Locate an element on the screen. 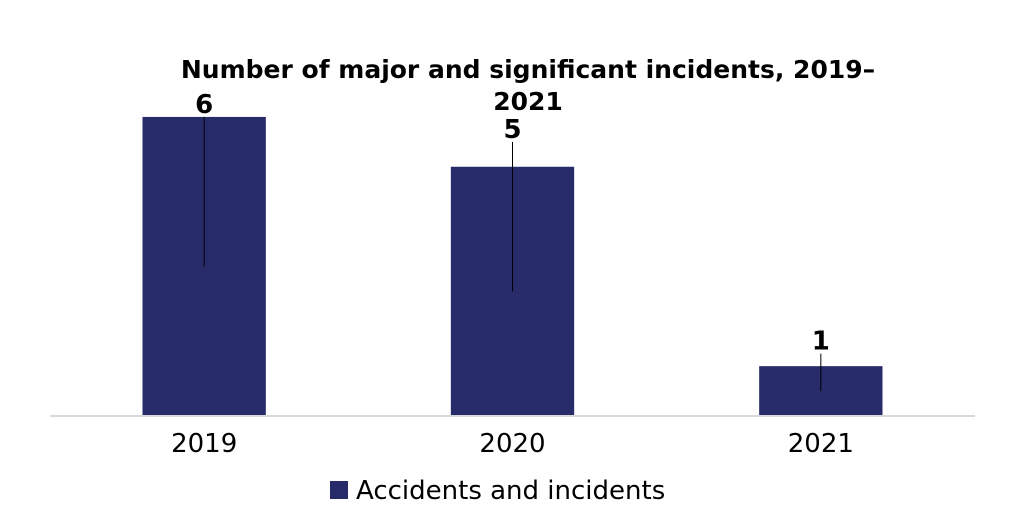  x-tick-label-2020: 2020 is located at coordinates (512, 444).